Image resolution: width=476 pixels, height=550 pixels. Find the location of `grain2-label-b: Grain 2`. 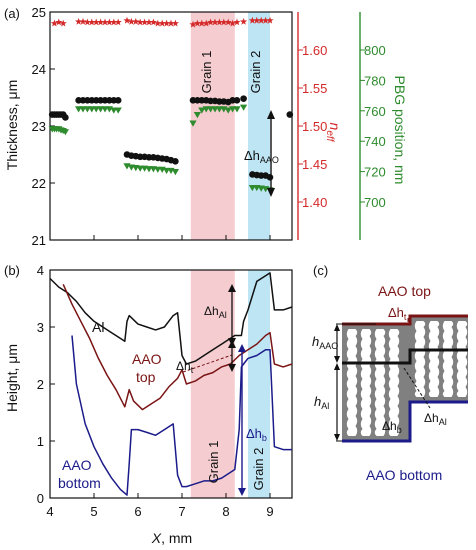

grain2-label-b: Grain 2 is located at coordinates (258, 469).